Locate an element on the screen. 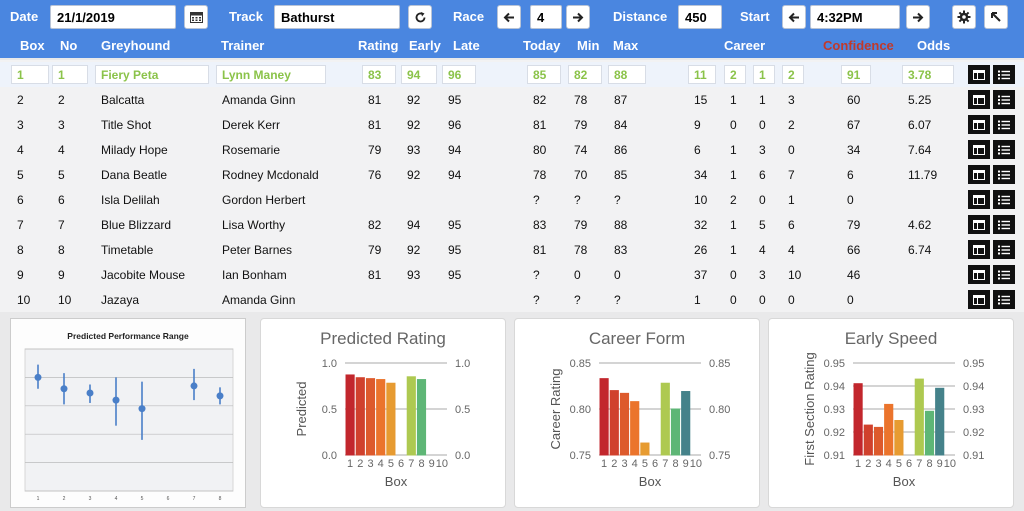 The height and width of the screenshot is (511, 1024). cell-no: 7 is located at coordinates (61, 225).